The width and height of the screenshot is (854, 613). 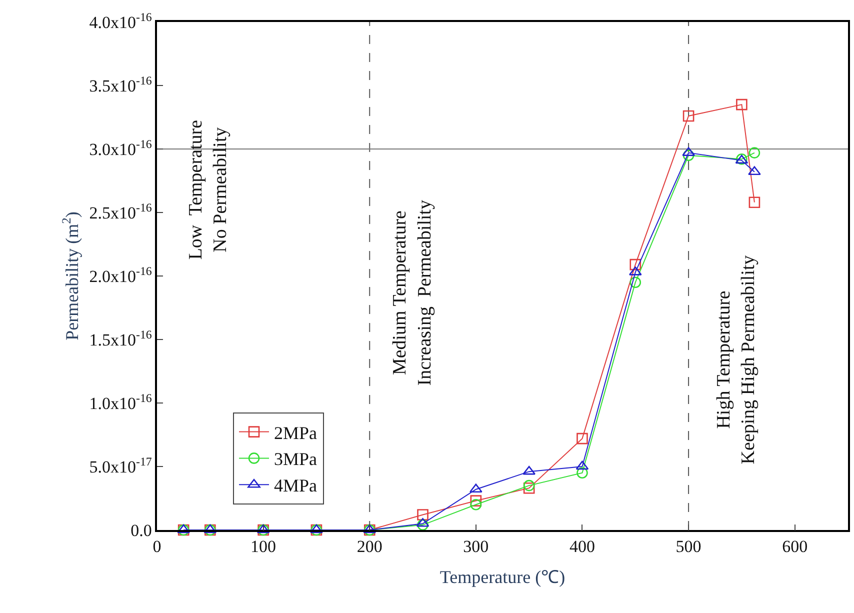 I want to click on annotation: High Temperature Keeping High Permeability, so click(x=737, y=359).